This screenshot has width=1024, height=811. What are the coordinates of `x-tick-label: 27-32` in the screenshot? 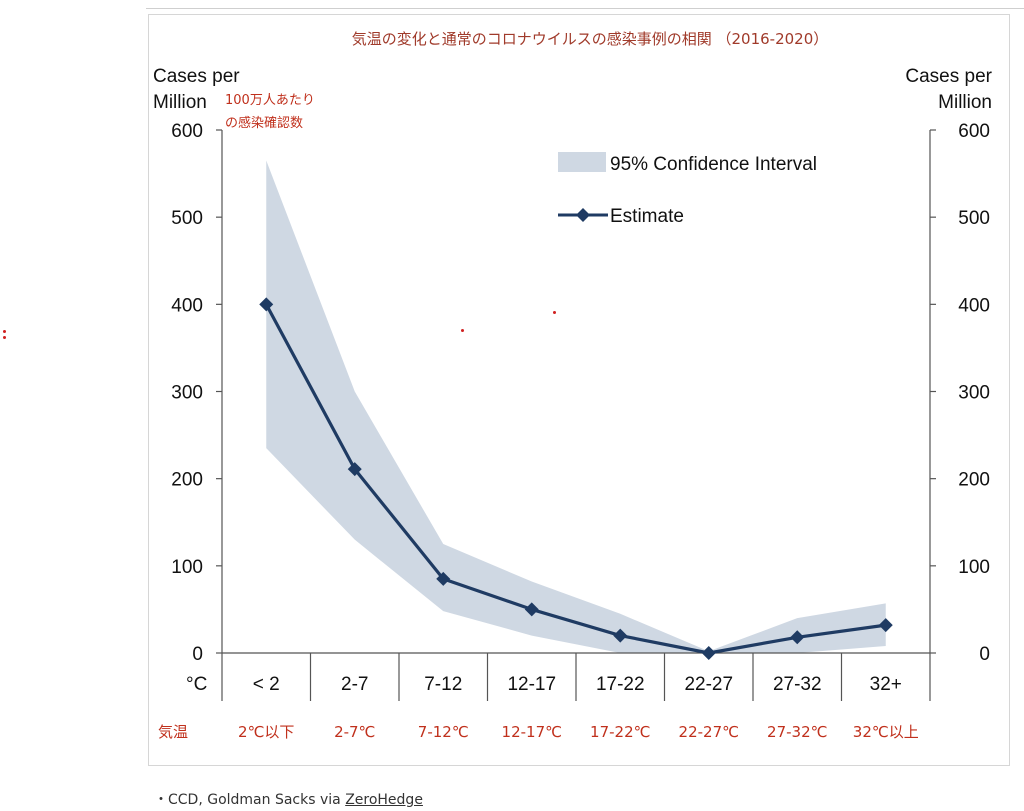 It's located at (797, 684).